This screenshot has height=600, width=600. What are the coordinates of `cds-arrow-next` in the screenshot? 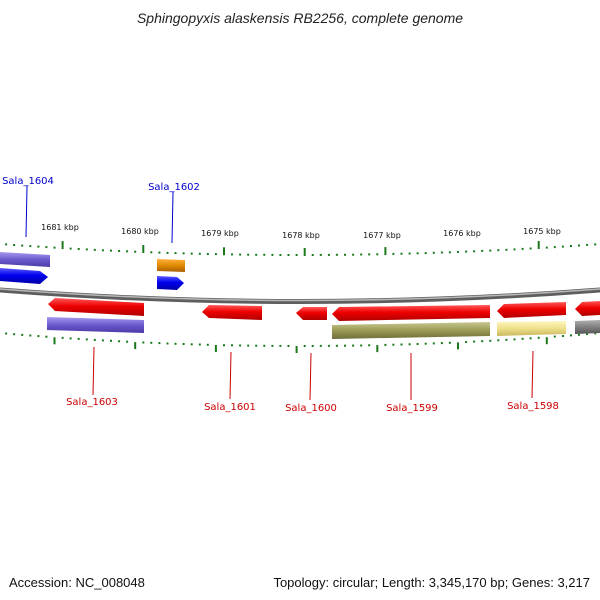 It's located at (587, 308).